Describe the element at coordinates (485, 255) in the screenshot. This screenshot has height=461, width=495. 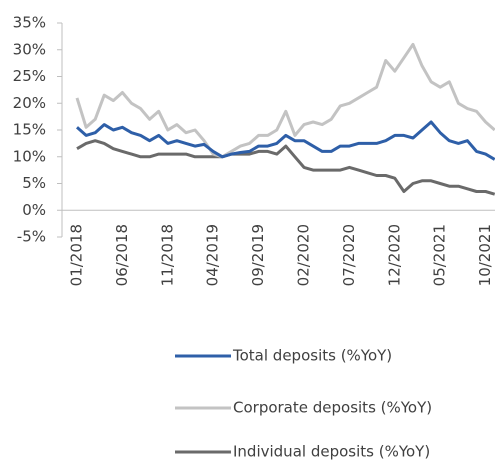
I see `x-tick-label: 10/2021` at that location.